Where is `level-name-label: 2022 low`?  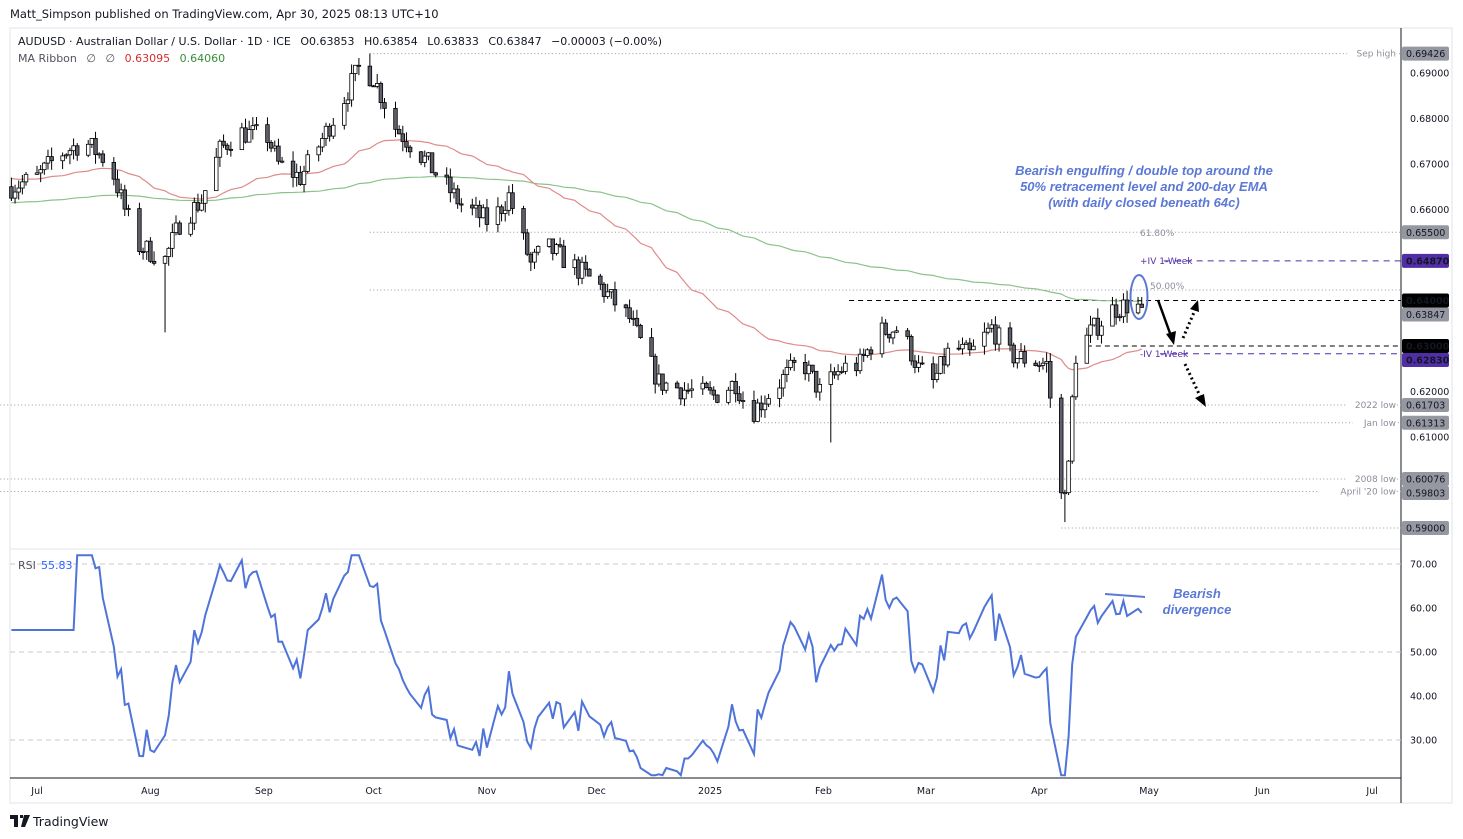 level-name-label: 2022 low is located at coordinates (1375, 406).